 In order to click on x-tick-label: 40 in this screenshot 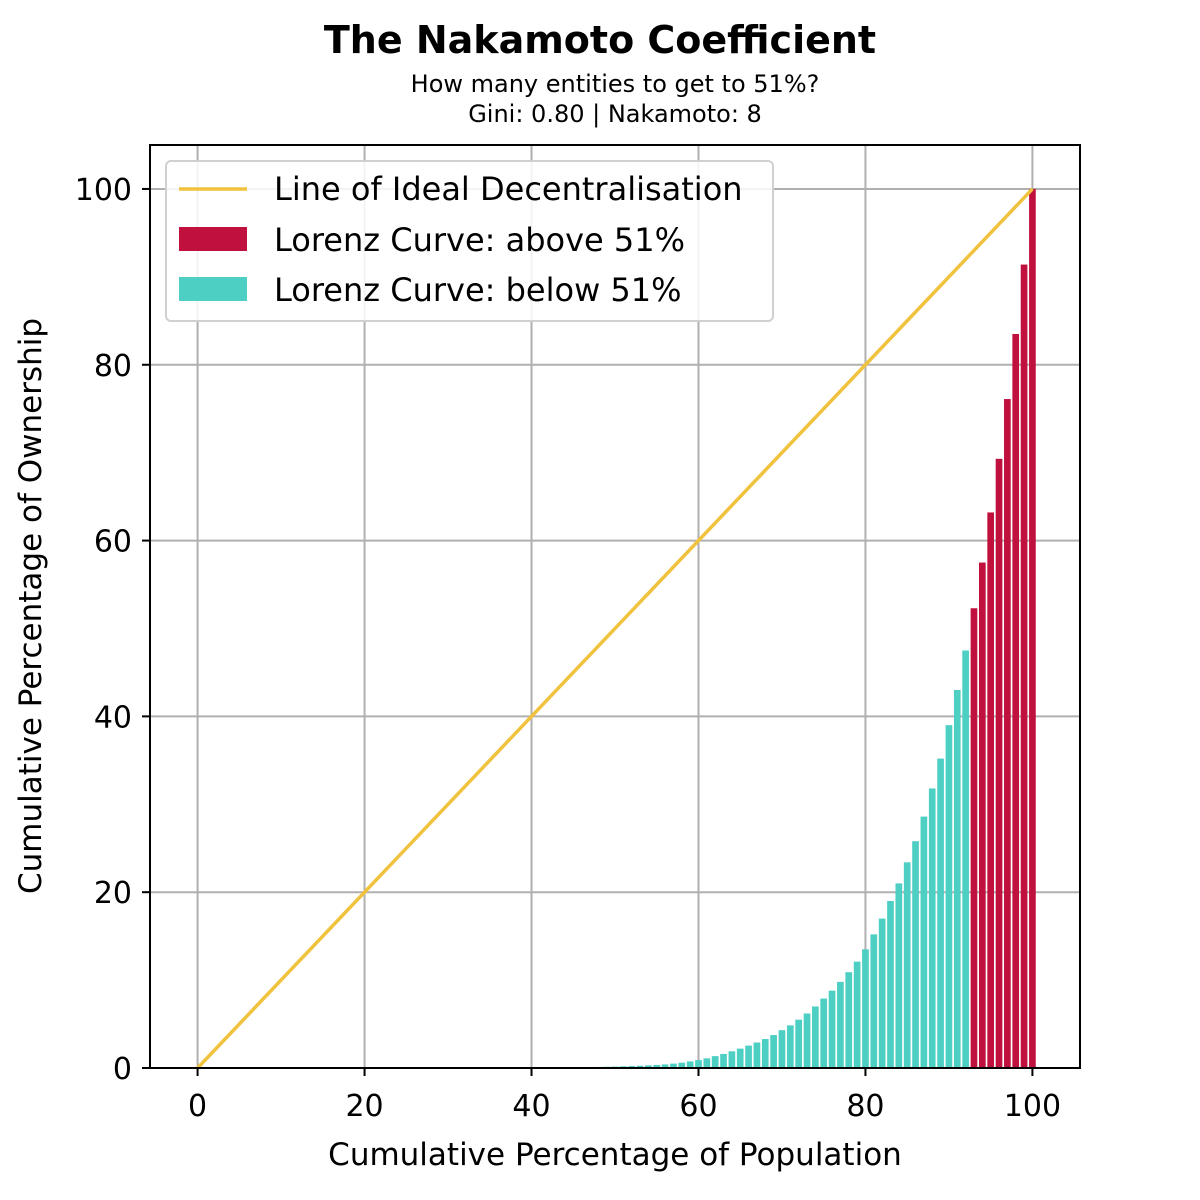, I will do `click(531, 1106)`.